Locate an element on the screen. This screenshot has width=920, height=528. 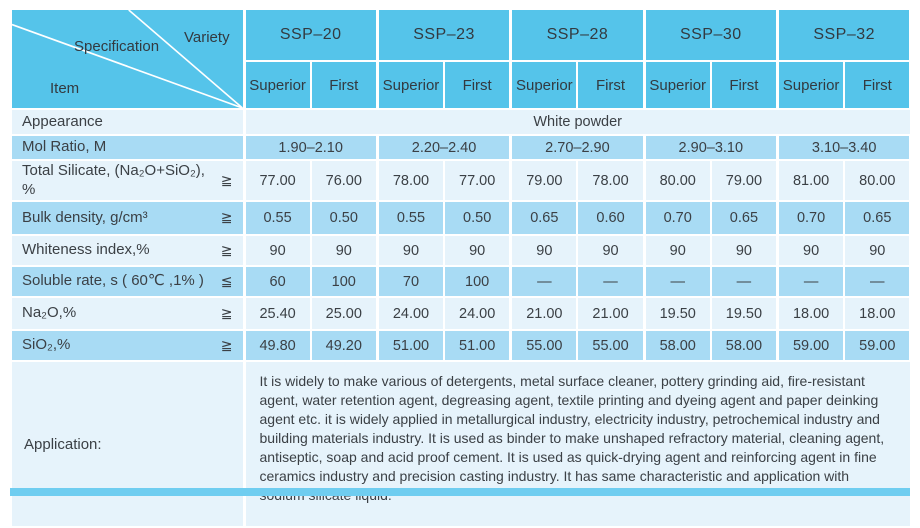
row-label-na2o: Na₂O,% ≧ is located at coordinates (128, 313).